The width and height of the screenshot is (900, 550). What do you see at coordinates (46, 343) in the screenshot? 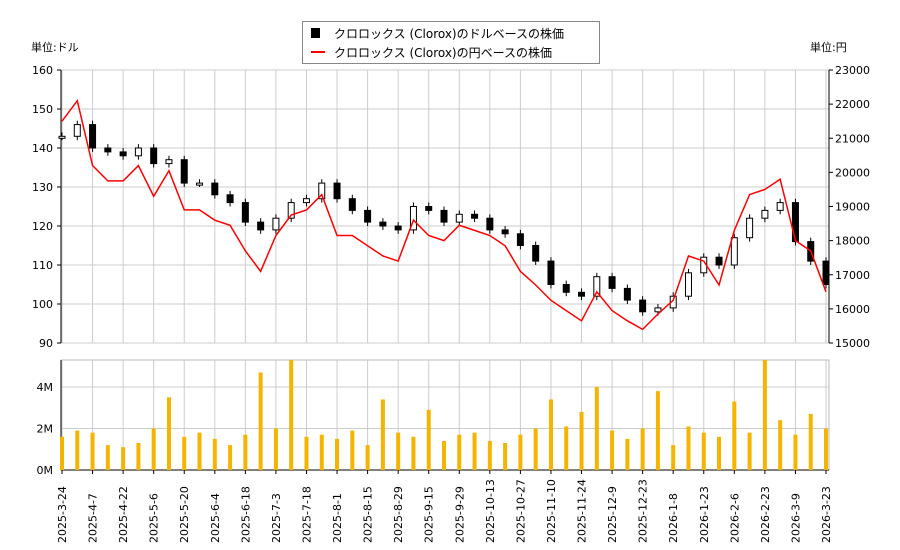
I see `y-left-tick-label: 90` at bounding box center [46, 343].